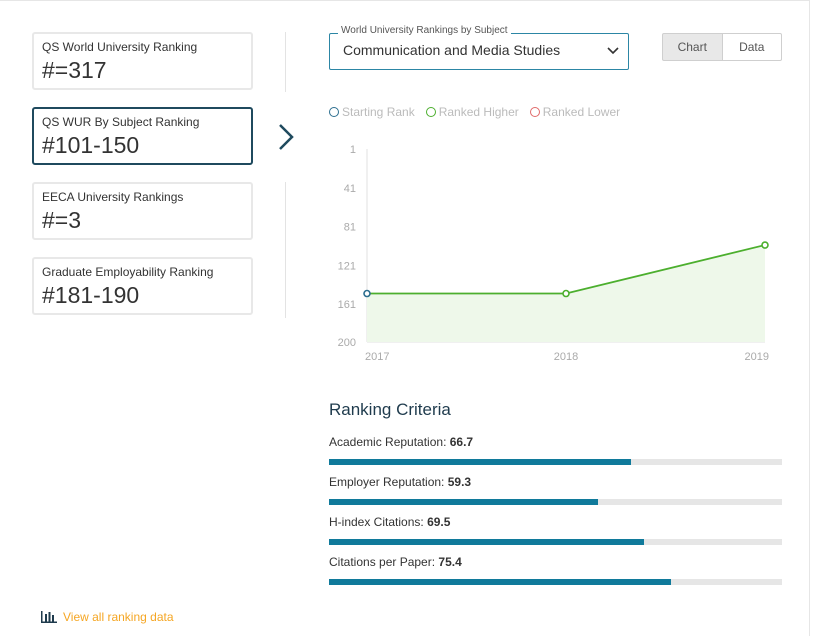 The height and width of the screenshot is (636, 813). Describe the element at coordinates (555, 489) in the screenshot. I see `criteria-item-employer-reputation: Employer Reputation: 59.3` at that location.